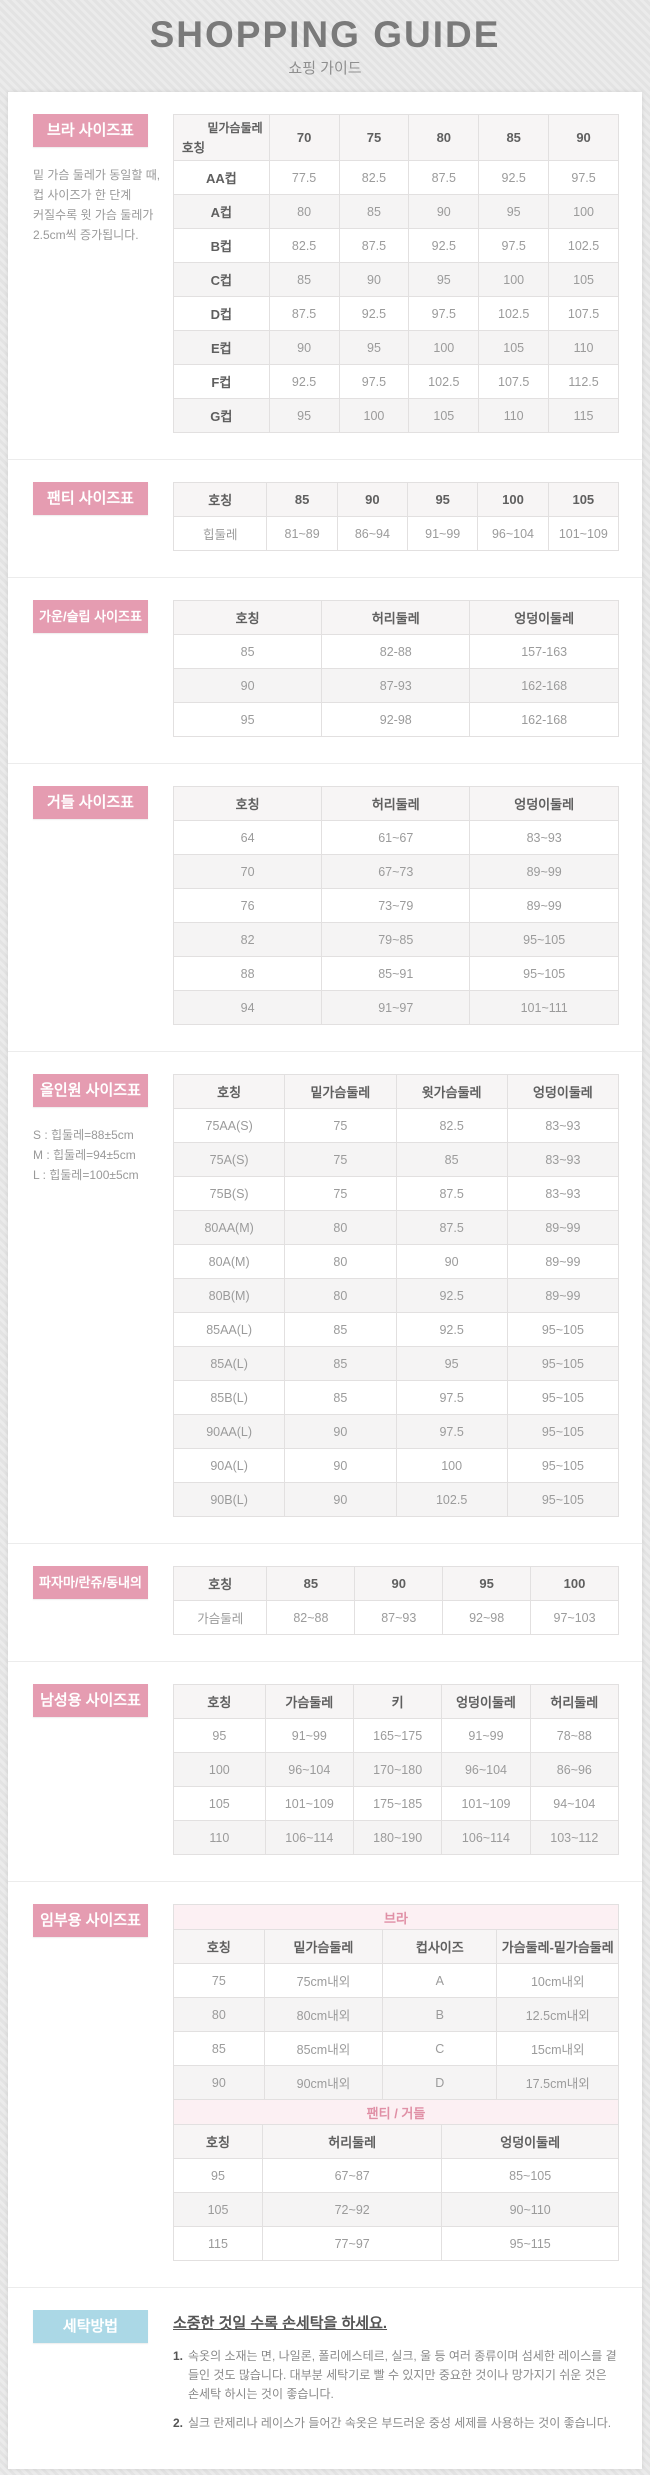 The height and width of the screenshot is (2475, 650). Describe the element at coordinates (574, 1583) in the screenshot. I see `table-header-cell: 100` at that location.